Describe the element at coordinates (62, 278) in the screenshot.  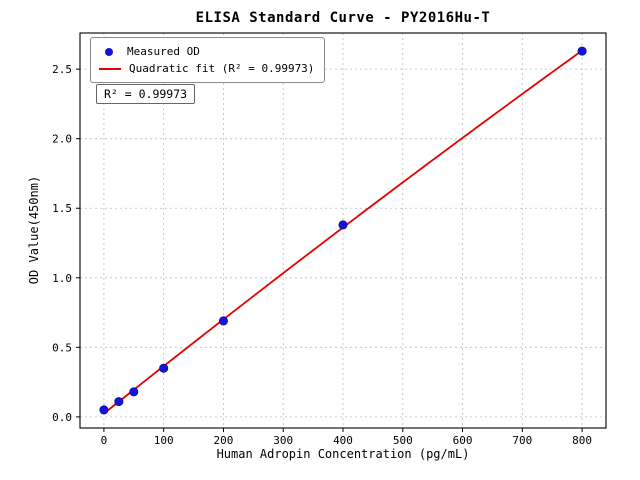
I see `y-tick-label: 1.0` at that location.